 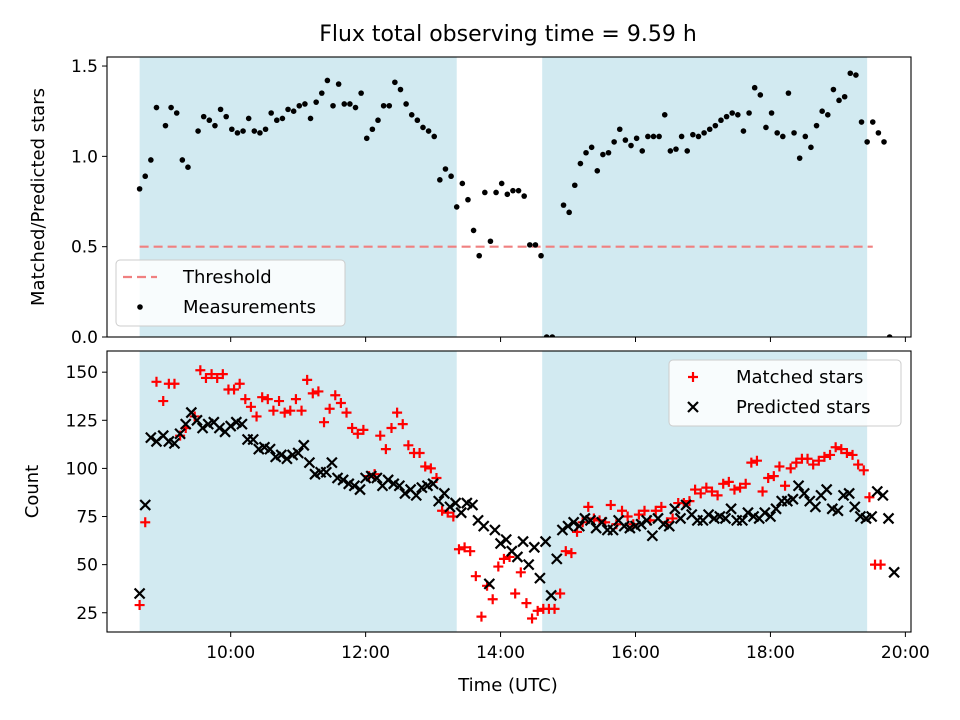 What do you see at coordinates (87, 614) in the screenshot?
I see `y-tick-label: 25` at bounding box center [87, 614].